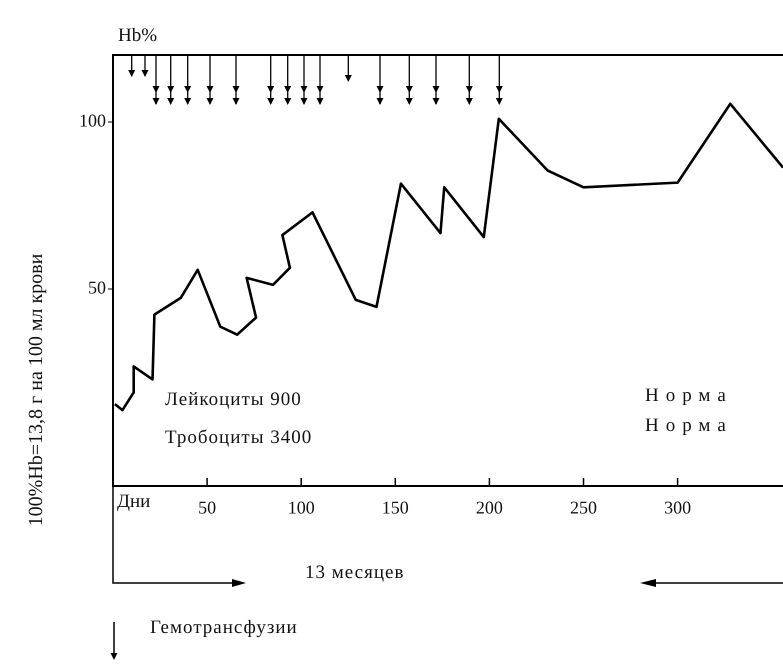 This screenshot has width=783, height=665. I want to click on annotation: Лейкоциты 900, so click(233, 399).